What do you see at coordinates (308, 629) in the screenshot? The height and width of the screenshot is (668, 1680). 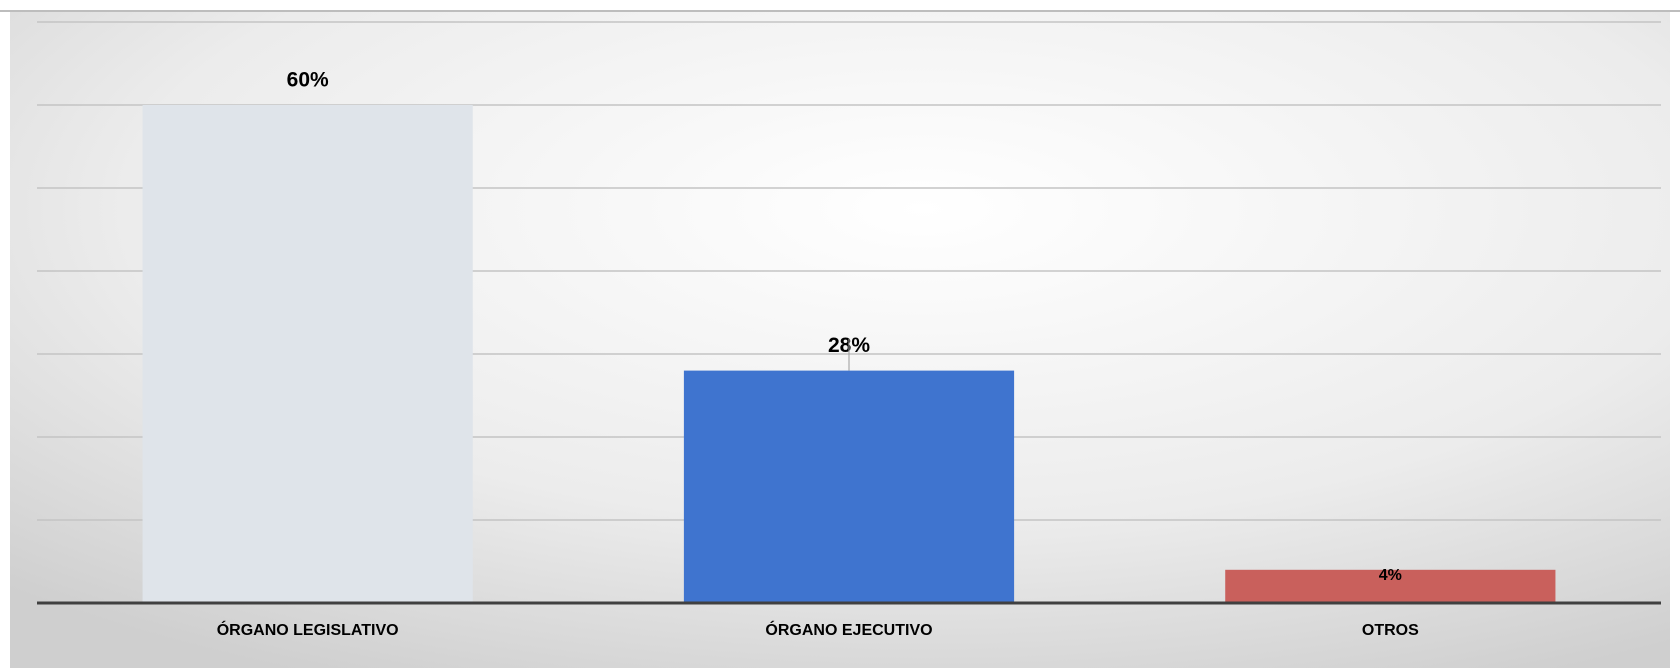 I see `x-tick-label: ÓRGANO LEGISLATIVO` at bounding box center [308, 629].